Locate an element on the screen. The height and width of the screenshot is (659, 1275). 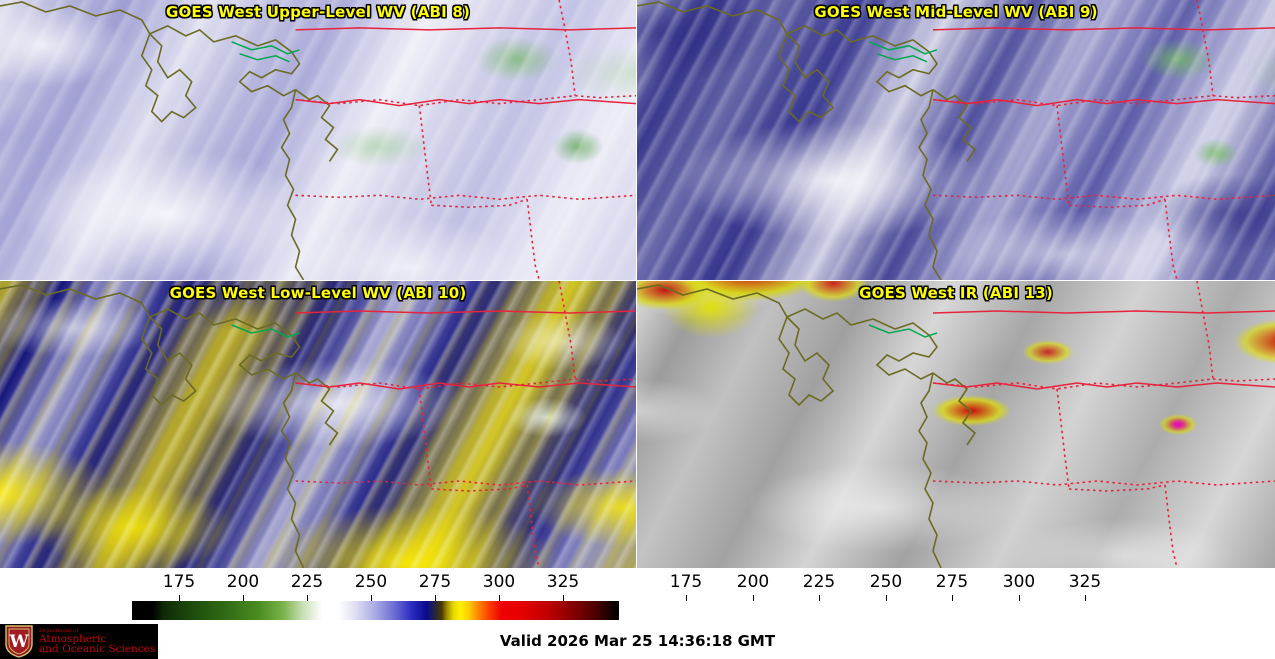
logo-department-line: Department of is located at coordinates (59, 630).